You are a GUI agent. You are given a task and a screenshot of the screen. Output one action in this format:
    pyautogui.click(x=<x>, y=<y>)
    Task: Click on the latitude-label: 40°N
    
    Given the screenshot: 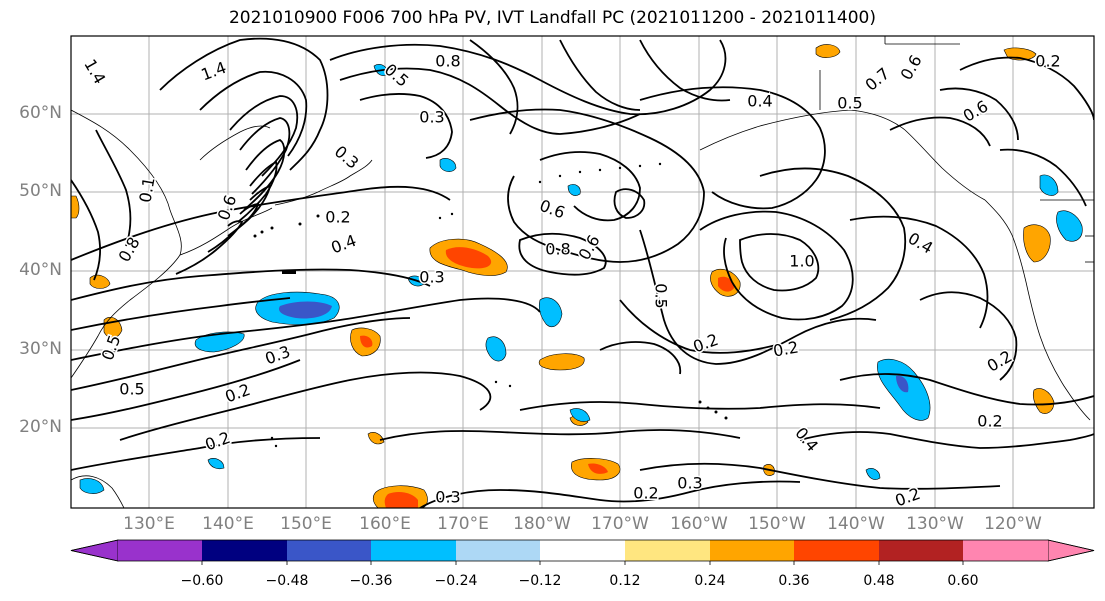 What is the action you would take?
    pyautogui.click(x=40, y=270)
    